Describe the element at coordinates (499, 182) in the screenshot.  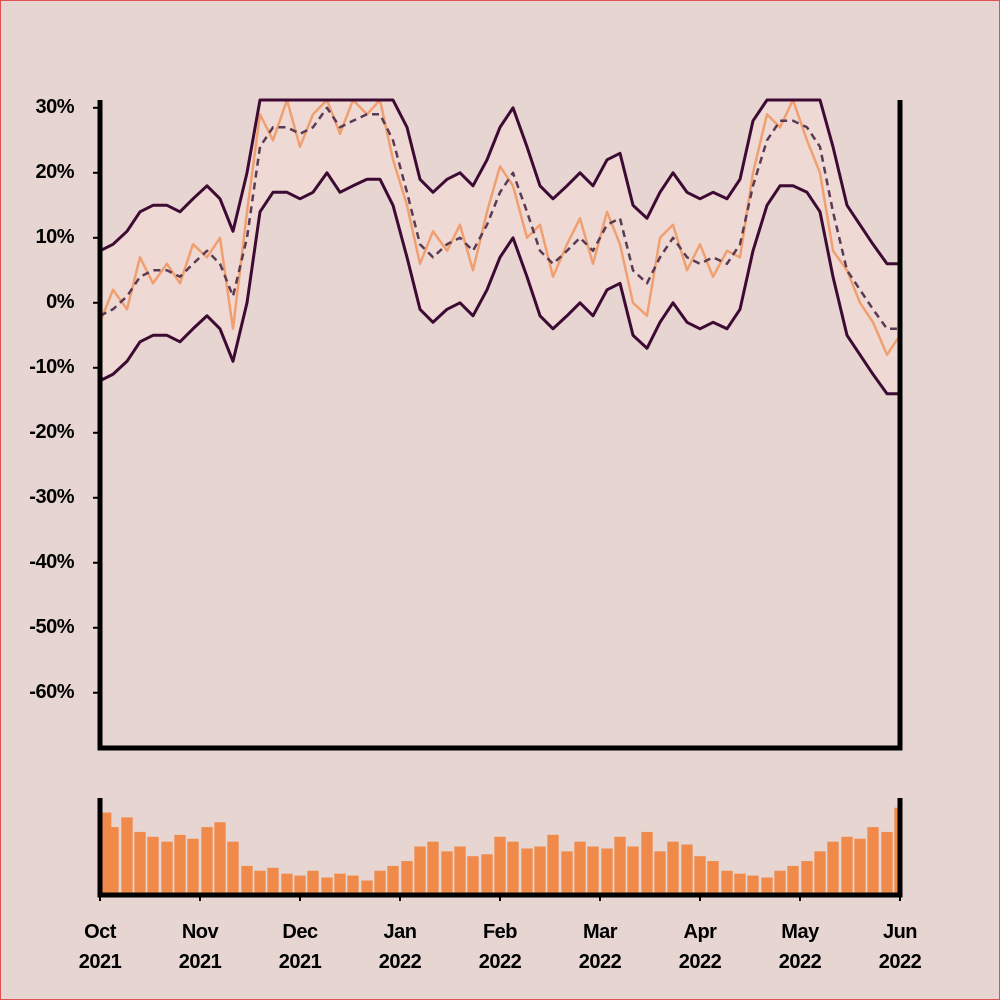
I see `band-line` at that location.